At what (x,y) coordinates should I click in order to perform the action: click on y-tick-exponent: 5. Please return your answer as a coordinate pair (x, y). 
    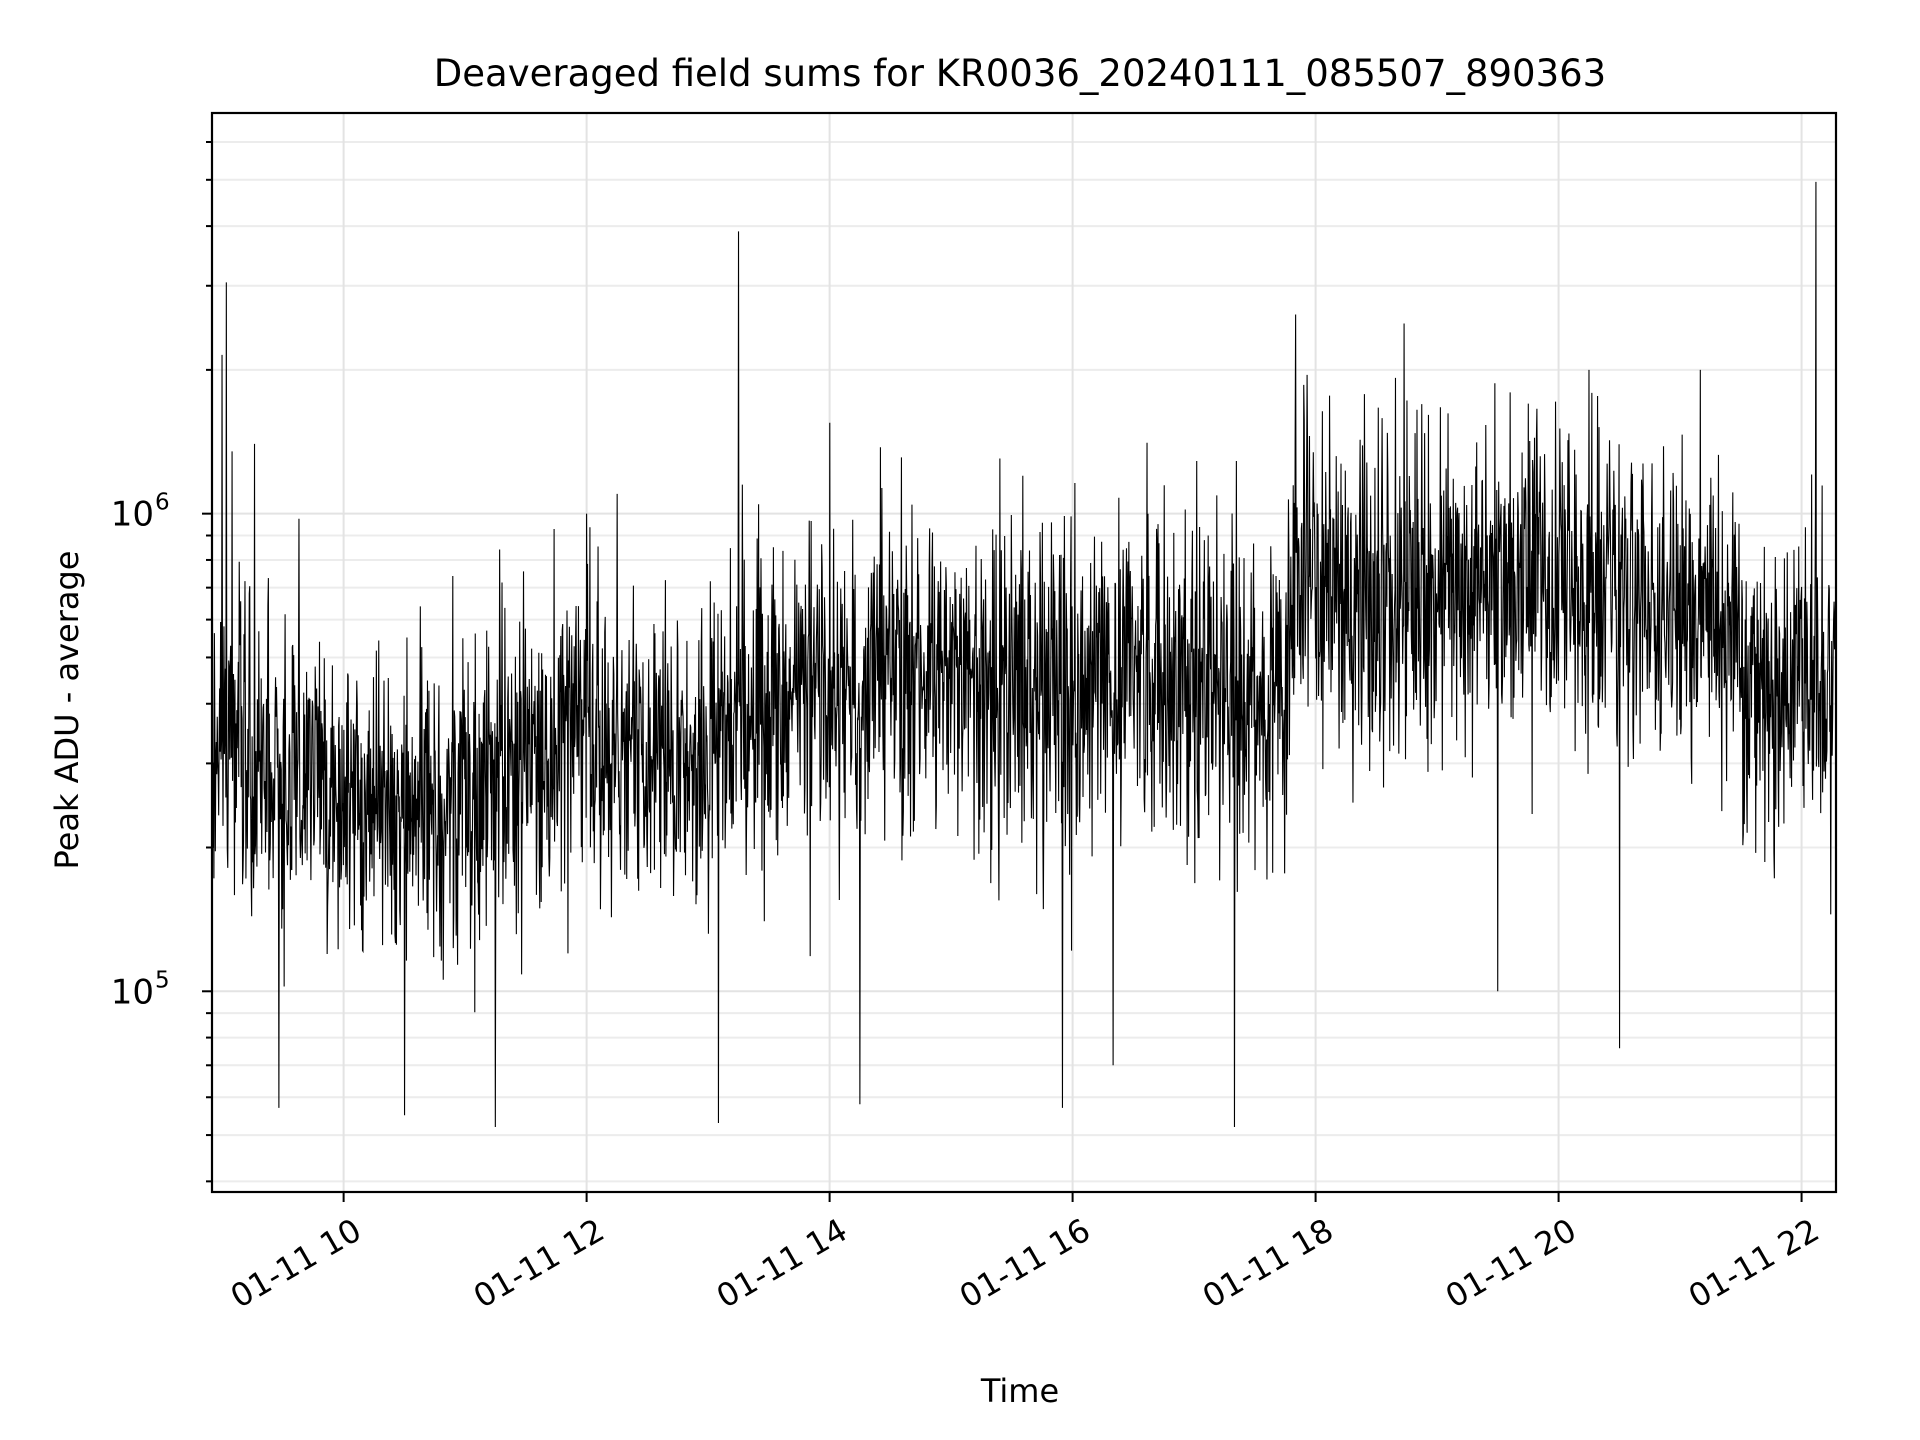
    Looking at the image, I should click on (162, 980).